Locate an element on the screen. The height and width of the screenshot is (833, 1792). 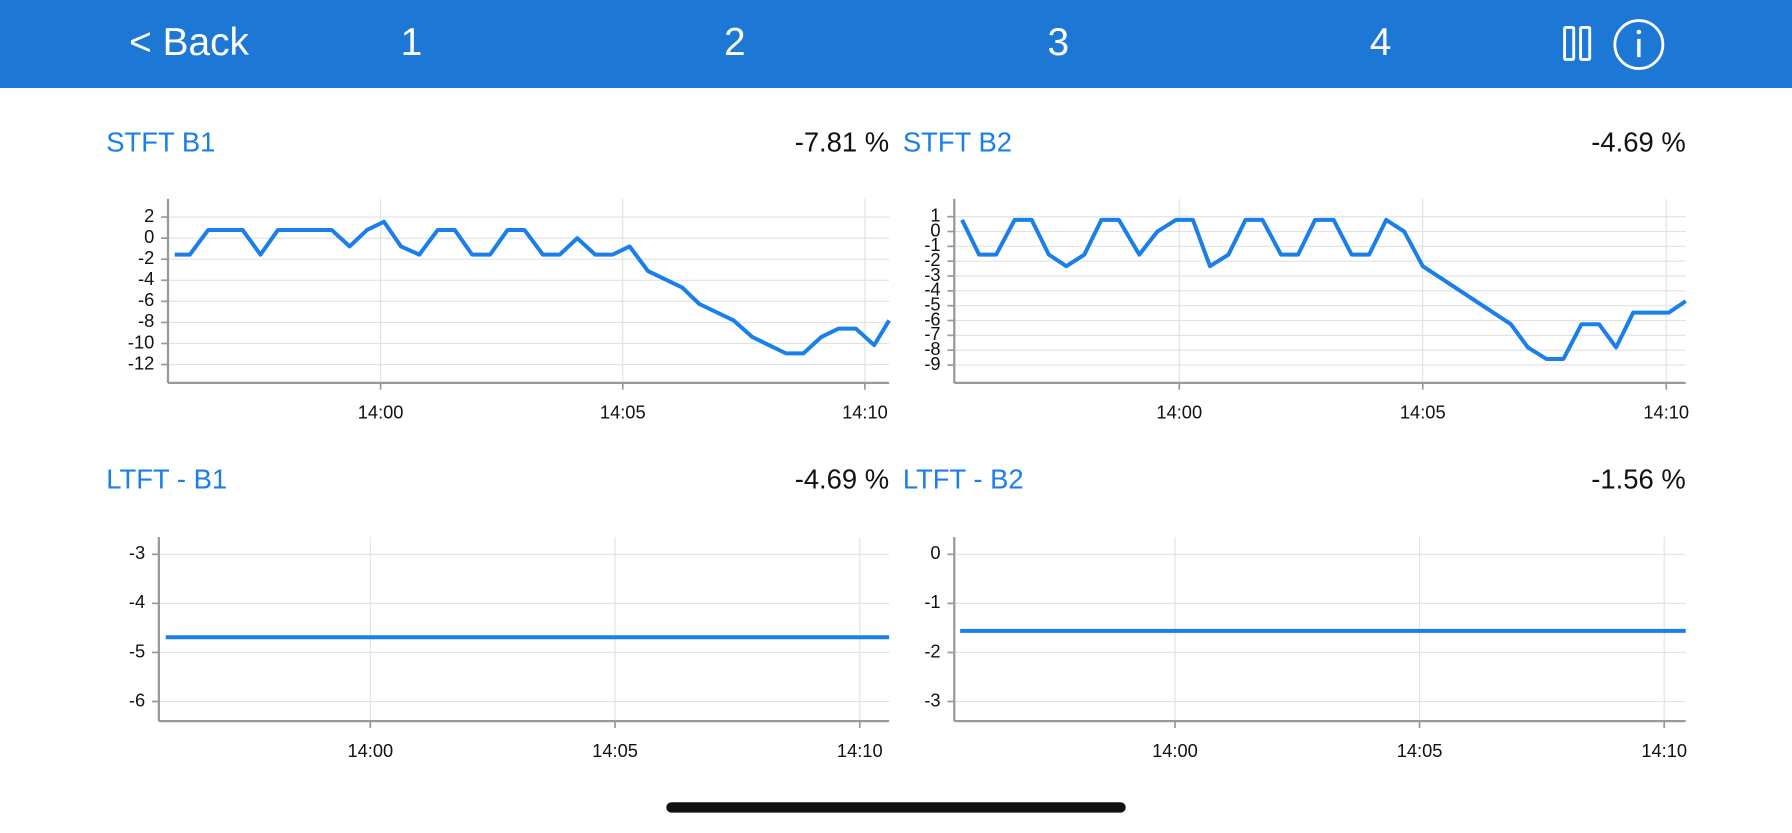
y-tick-label: 1 is located at coordinates (935, 214).